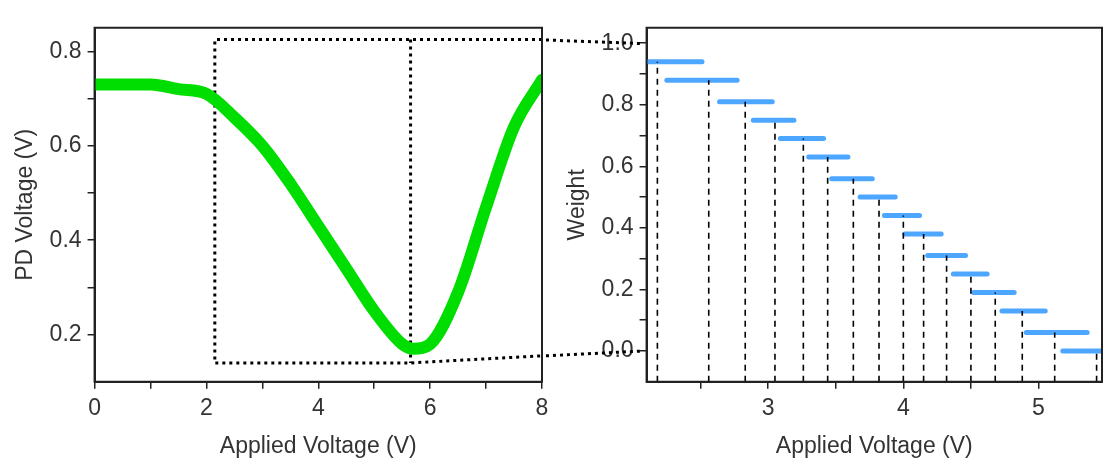  What do you see at coordinates (1038, 406) in the screenshot?
I see `x-tick-label: 5` at bounding box center [1038, 406].